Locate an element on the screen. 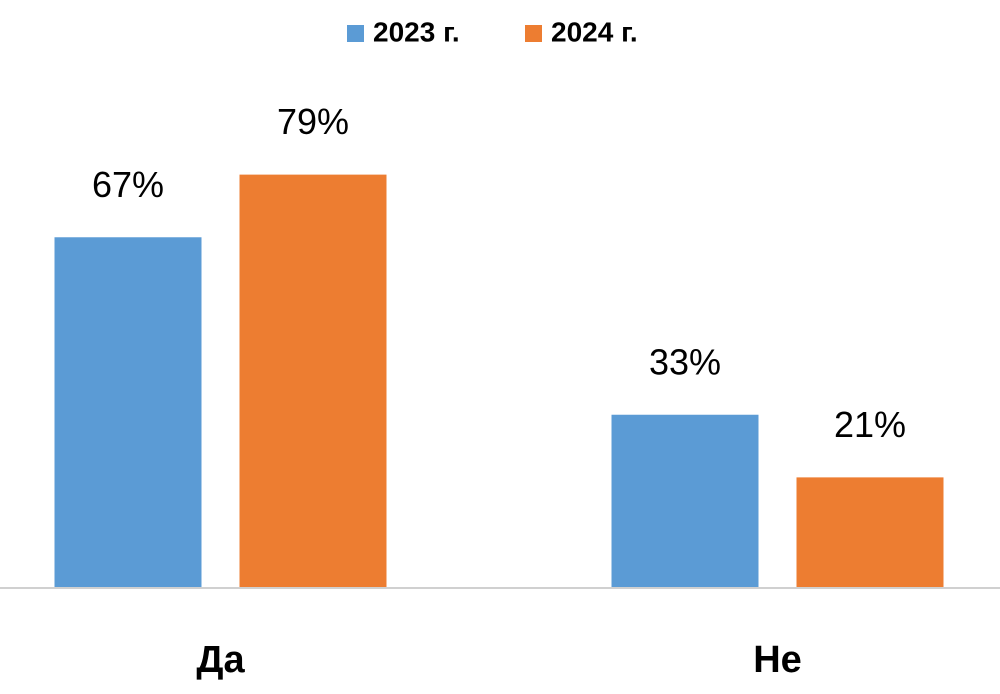 The width and height of the screenshot is (1000, 694). value-label: 33% is located at coordinates (685, 361).